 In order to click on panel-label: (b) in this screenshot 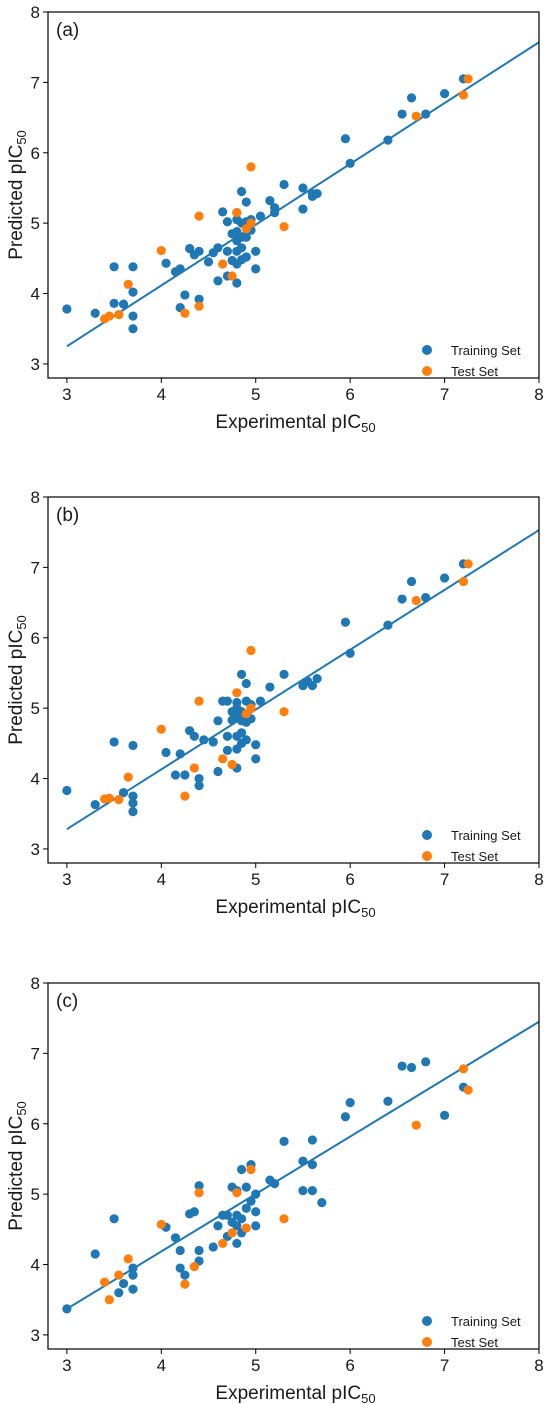, I will do `click(67, 515)`.